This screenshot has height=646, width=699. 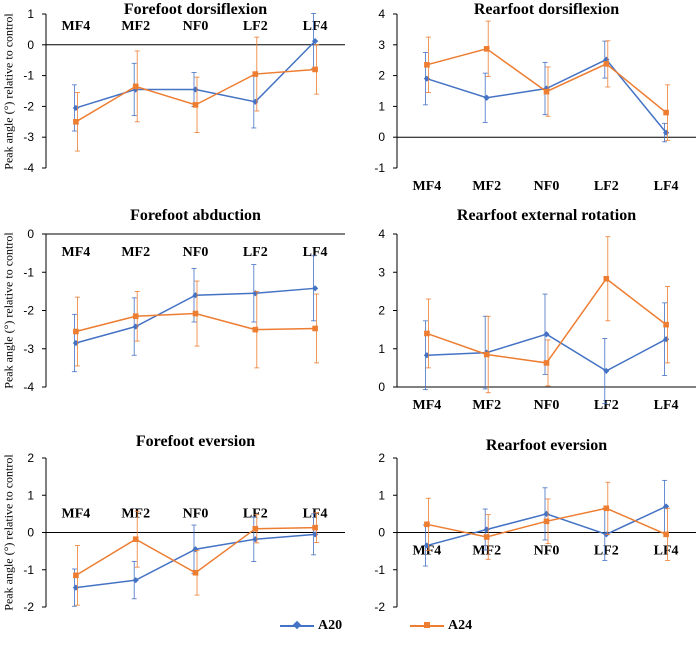 What do you see at coordinates (195, 441) in the screenshot?
I see `chart-title: Forefoot eversion` at bounding box center [195, 441].